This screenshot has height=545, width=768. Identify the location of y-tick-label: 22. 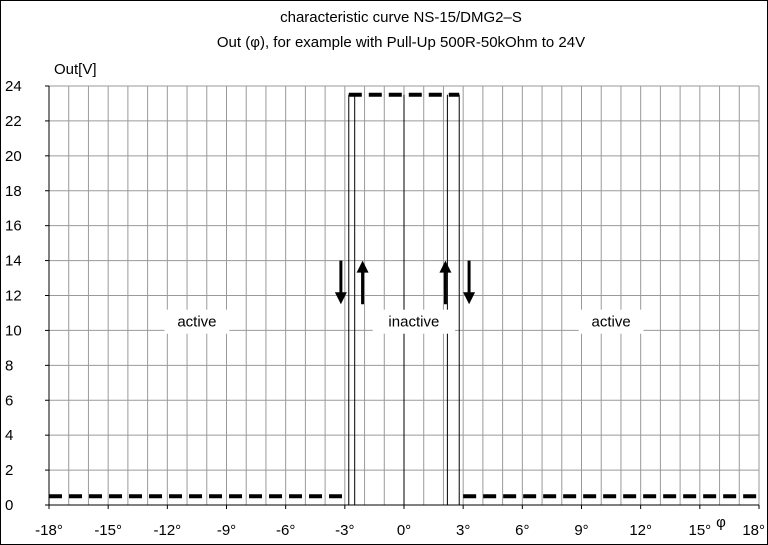
(13, 121).